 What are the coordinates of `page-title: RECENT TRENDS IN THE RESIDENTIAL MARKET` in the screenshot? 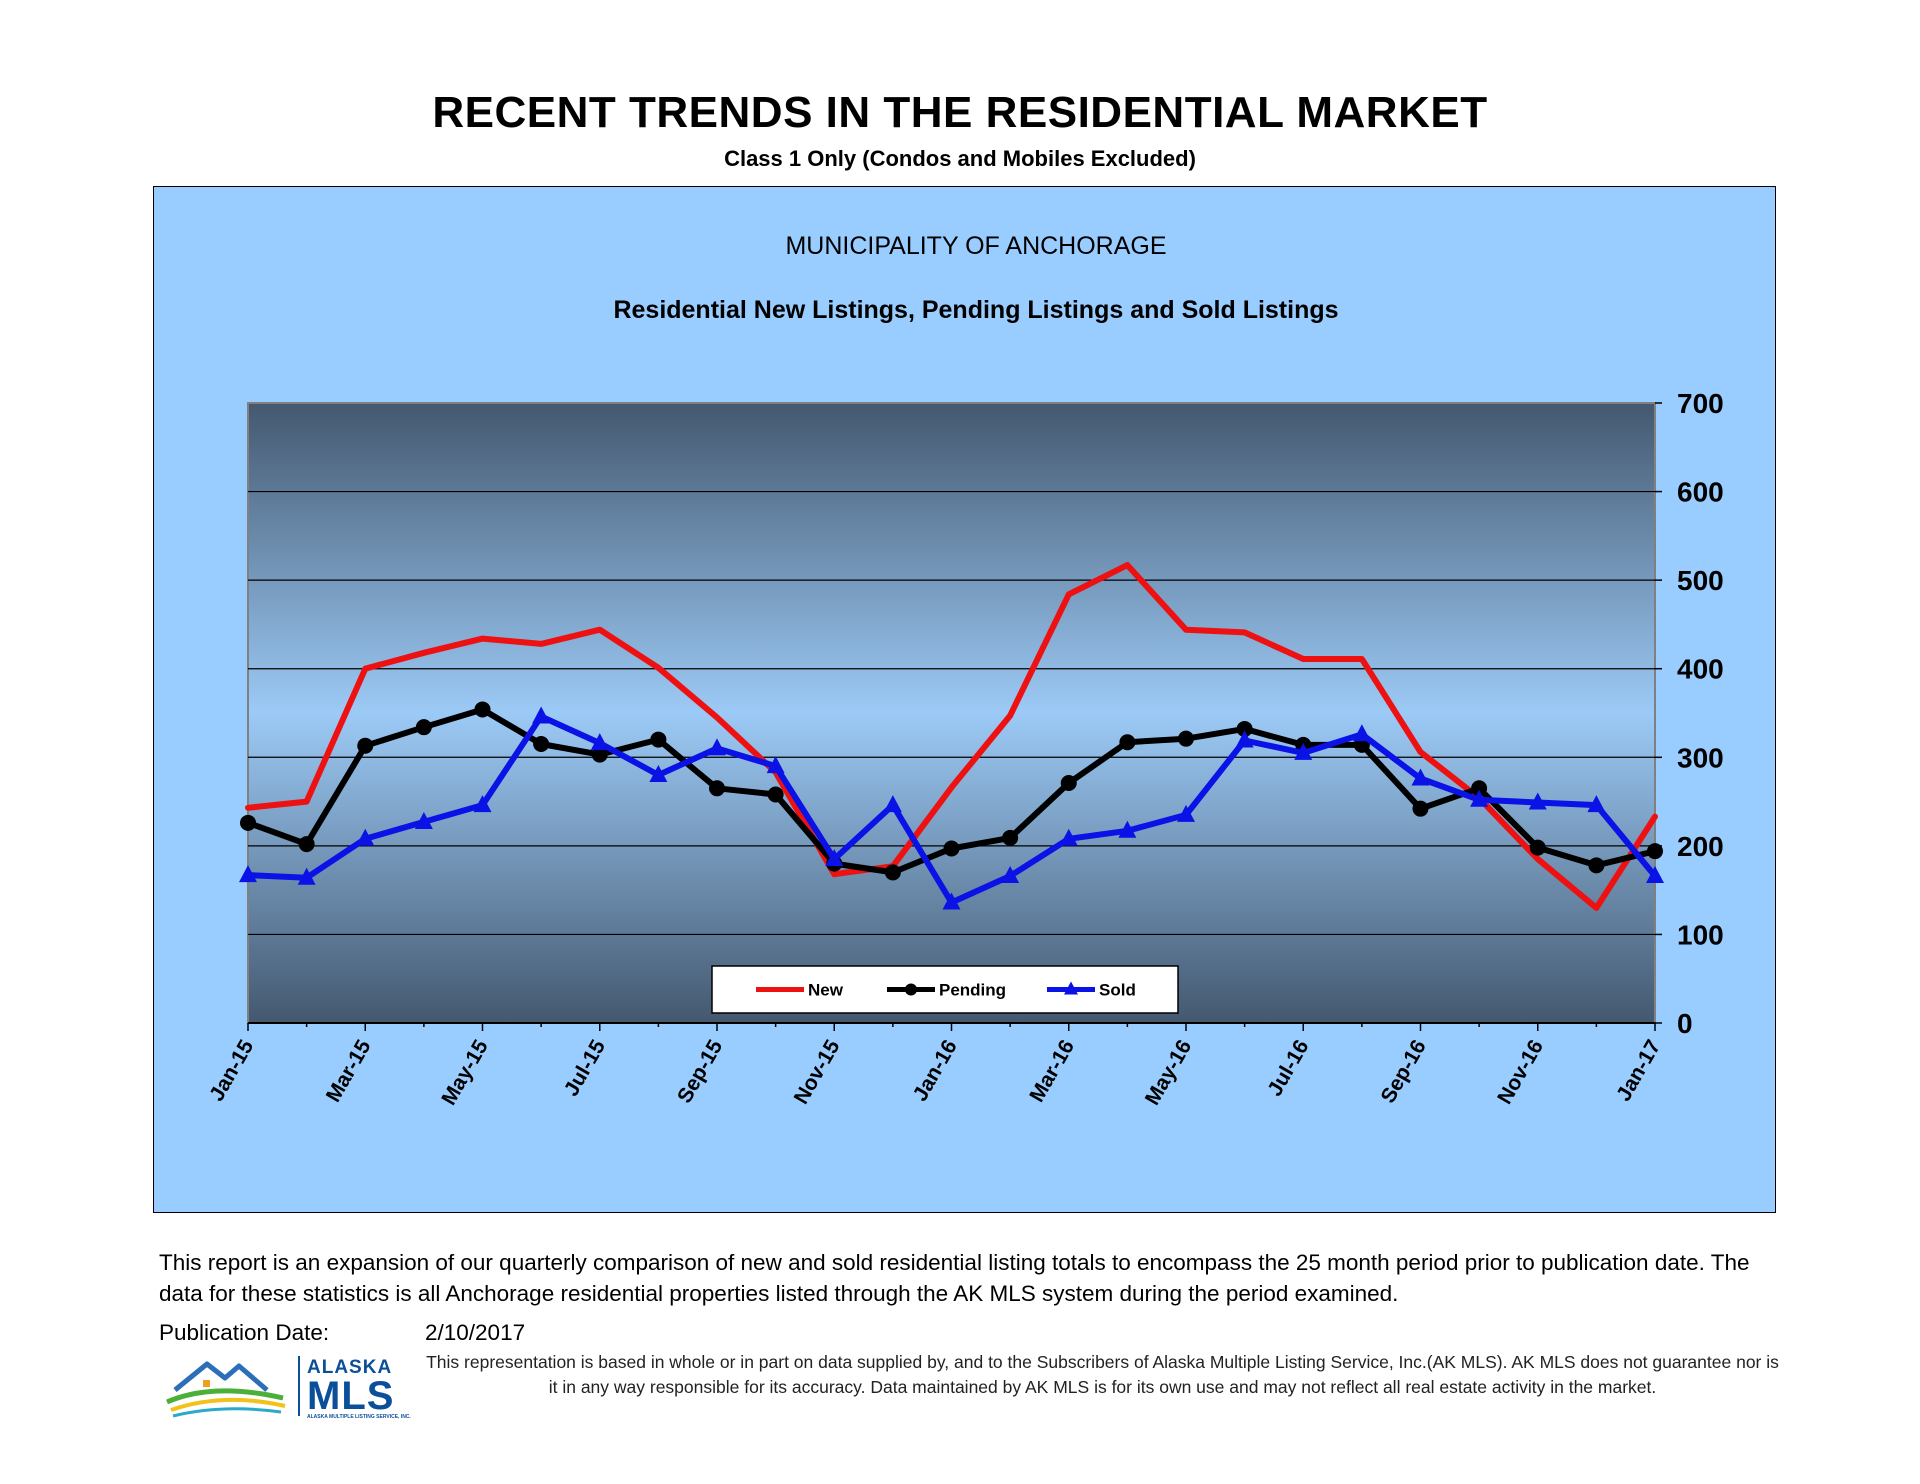 It's located at (960, 112).